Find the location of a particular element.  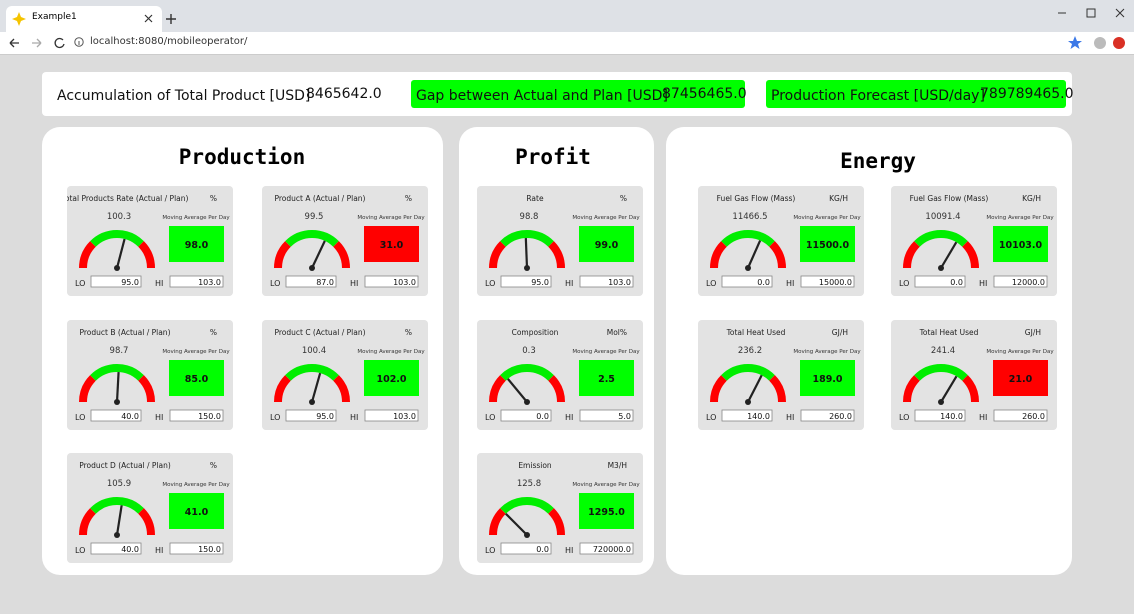

gauge-unit: M3/H is located at coordinates (617, 465).